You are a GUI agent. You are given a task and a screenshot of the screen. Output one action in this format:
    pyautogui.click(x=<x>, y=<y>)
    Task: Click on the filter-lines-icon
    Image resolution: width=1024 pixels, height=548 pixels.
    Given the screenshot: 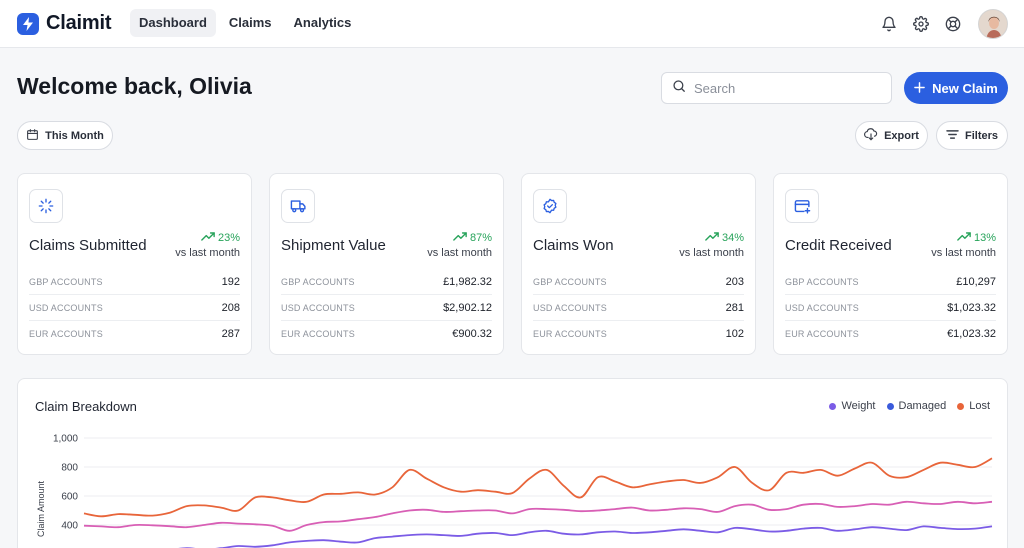 What is the action you would take?
    pyautogui.click(x=952, y=136)
    